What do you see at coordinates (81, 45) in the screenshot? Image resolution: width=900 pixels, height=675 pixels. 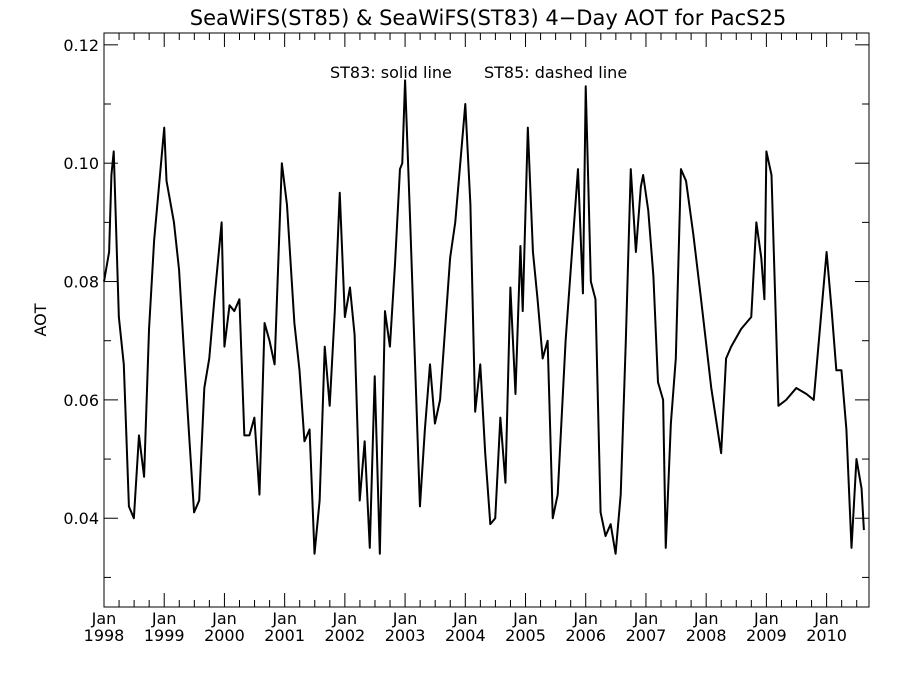 I see `y-tick-label: 0.12` at bounding box center [81, 45].